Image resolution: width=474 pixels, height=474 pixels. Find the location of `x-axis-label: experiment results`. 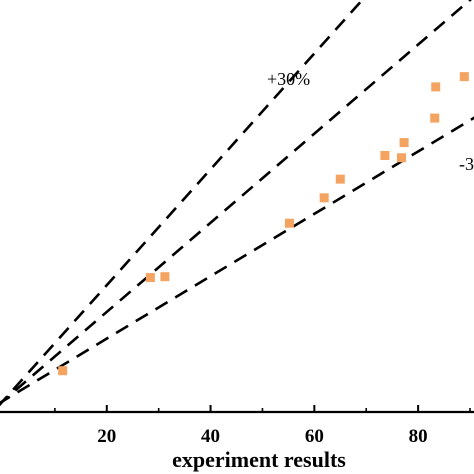

x-axis-label: experiment results is located at coordinates (259, 459).